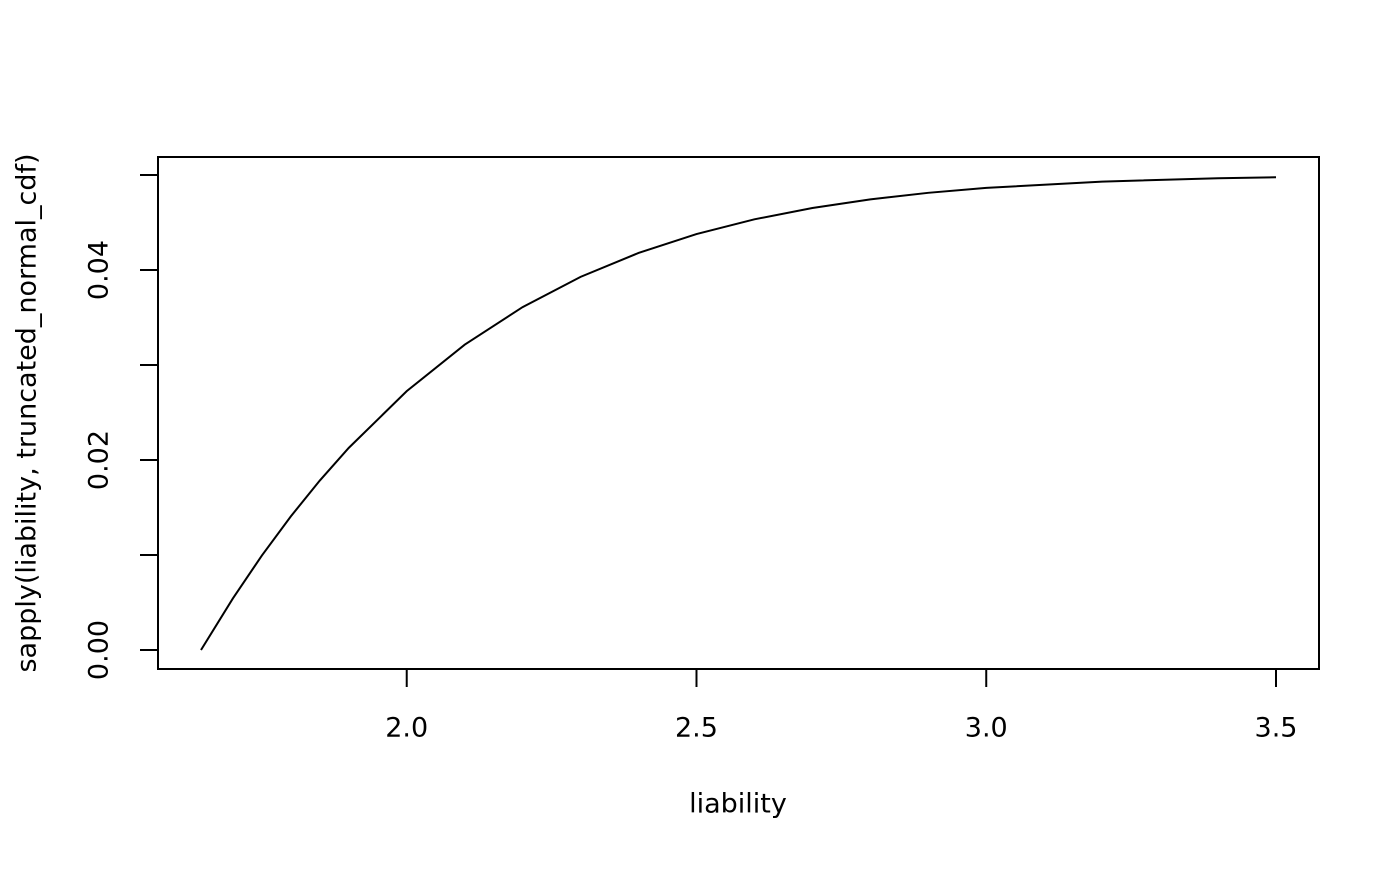  What do you see at coordinates (27, 412) in the screenshot?
I see `y-axis-label: sapply(liability, truncated_normal_cdf)` at bounding box center [27, 412].